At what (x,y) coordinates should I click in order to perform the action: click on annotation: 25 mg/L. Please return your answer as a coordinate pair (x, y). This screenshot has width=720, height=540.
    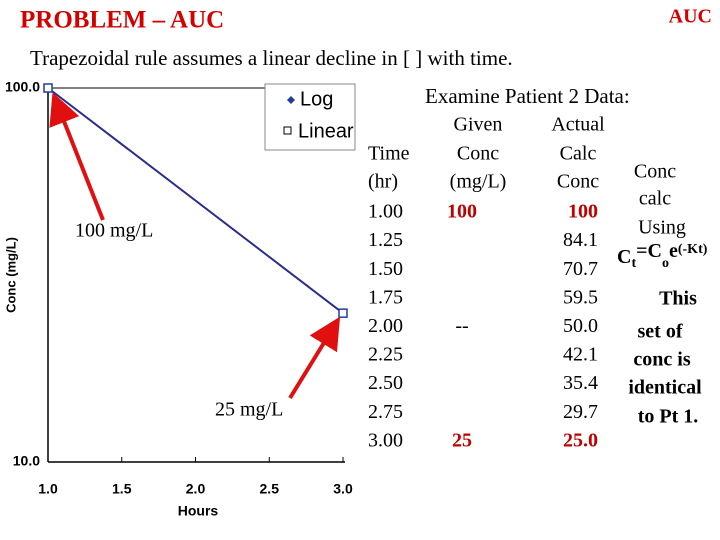
    Looking at the image, I should click on (249, 410).